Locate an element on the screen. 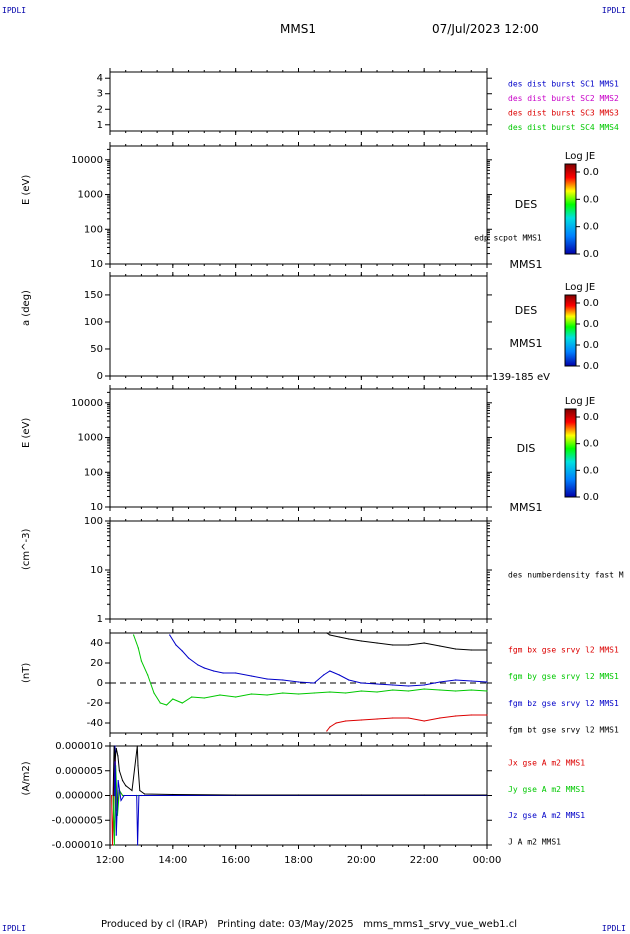 The image size is (630, 934). legend-entry: fgm bx gse srvy l2 MMS1 is located at coordinates (563, 650).